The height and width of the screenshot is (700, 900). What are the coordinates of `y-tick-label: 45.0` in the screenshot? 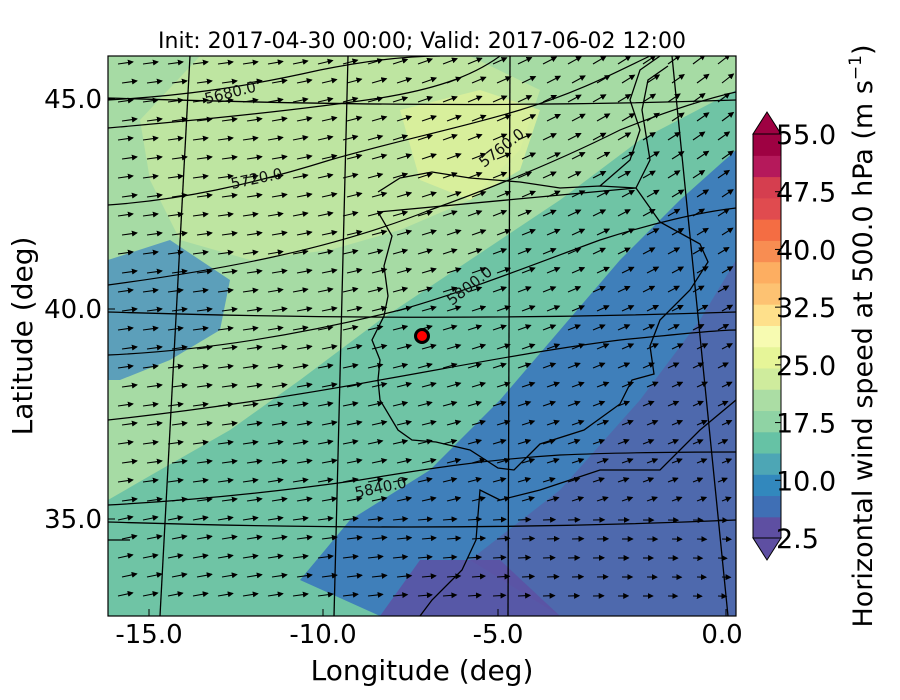 It's located at (73, 100).